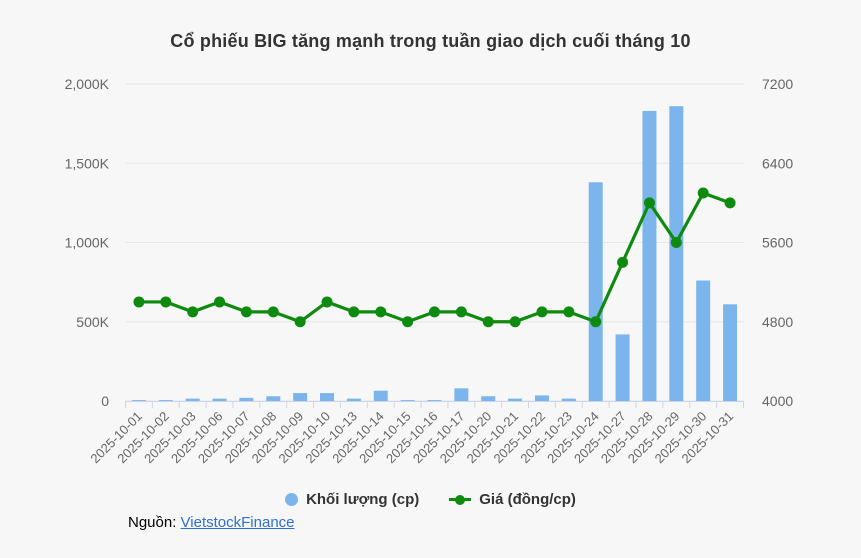 This screenshot has height=558, width=861. Describe the element at coordinates (777, 322) in the screenshot. I see `y-axis-right-label: 4800` at that location.